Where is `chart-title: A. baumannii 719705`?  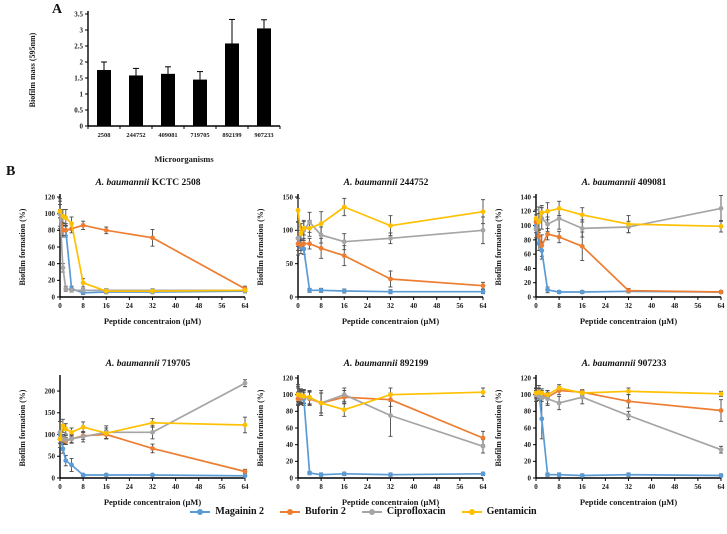
chart-title: A. baumannii 719705 is located at coordinates (148, 364).